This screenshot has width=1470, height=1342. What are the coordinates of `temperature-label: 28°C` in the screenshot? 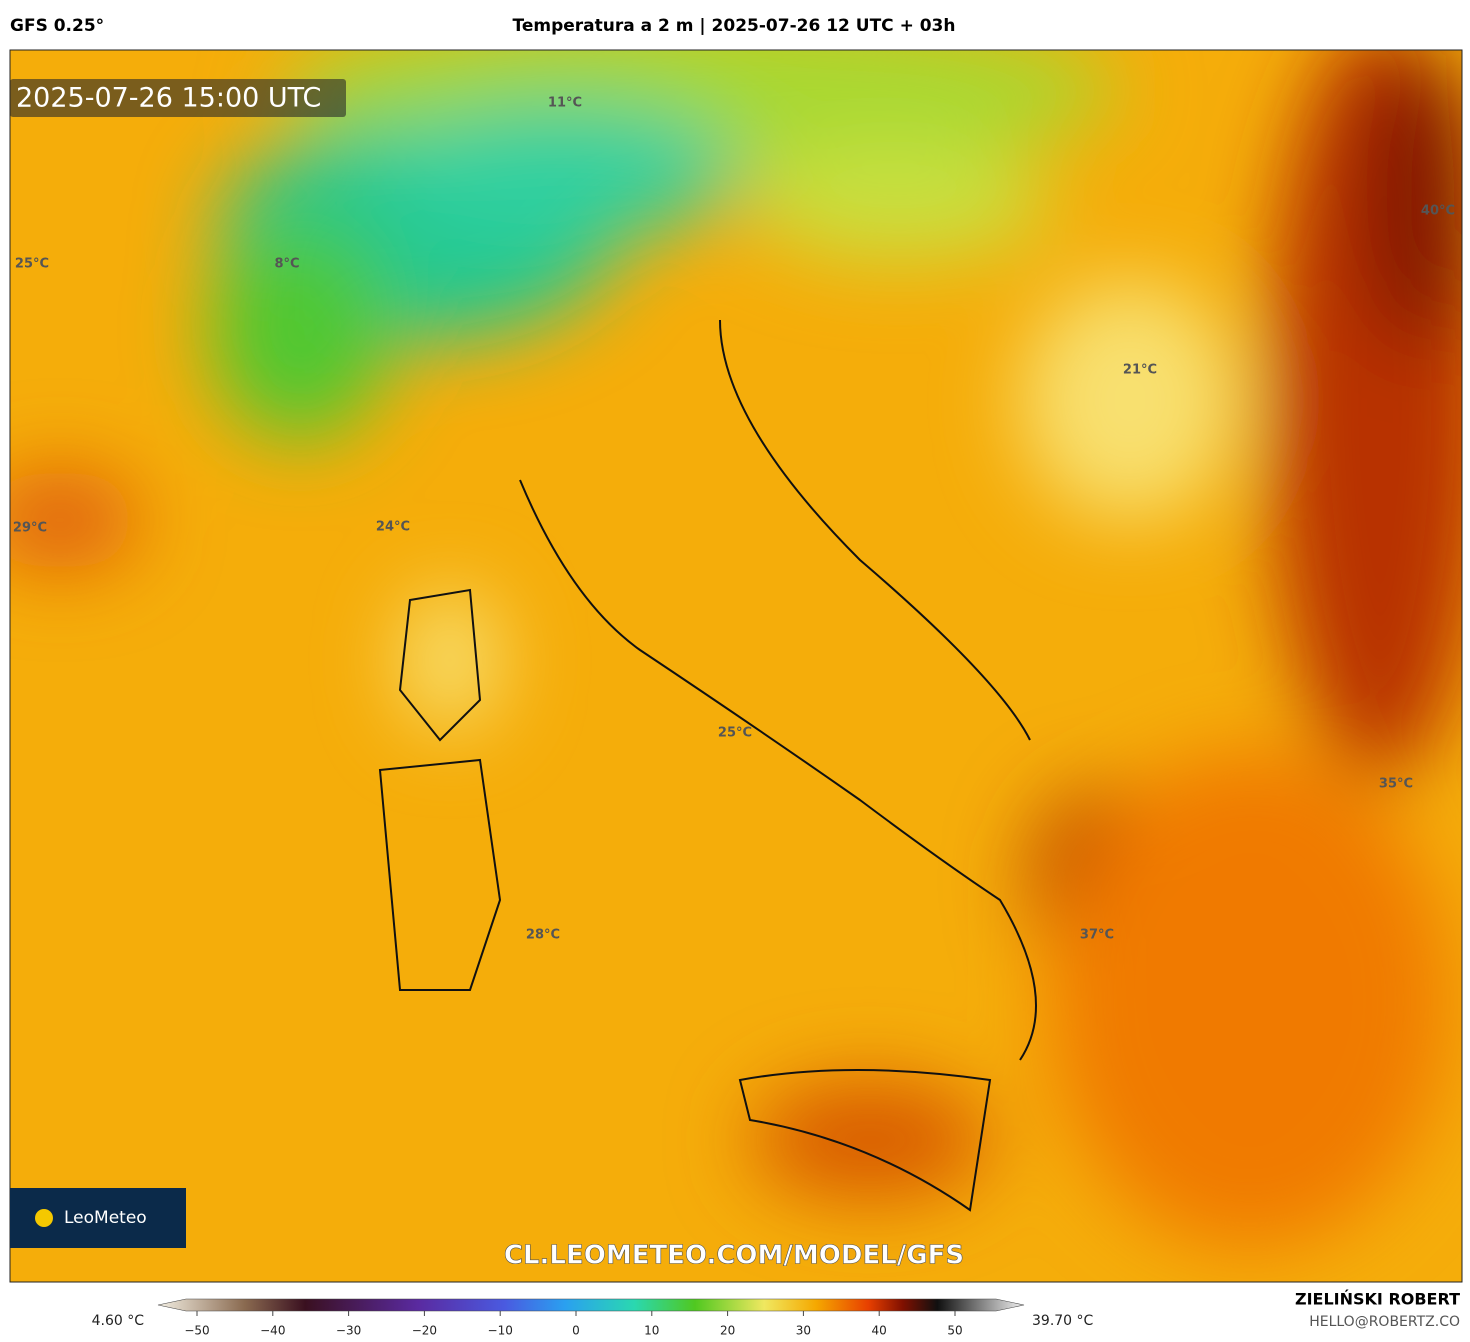 It's located at (543, 935).